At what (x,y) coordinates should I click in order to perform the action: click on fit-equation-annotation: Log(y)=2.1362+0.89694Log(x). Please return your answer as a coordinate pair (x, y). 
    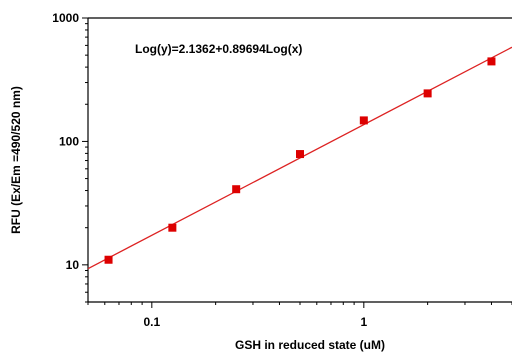
    Looking at the image, I should click on (218, 49).